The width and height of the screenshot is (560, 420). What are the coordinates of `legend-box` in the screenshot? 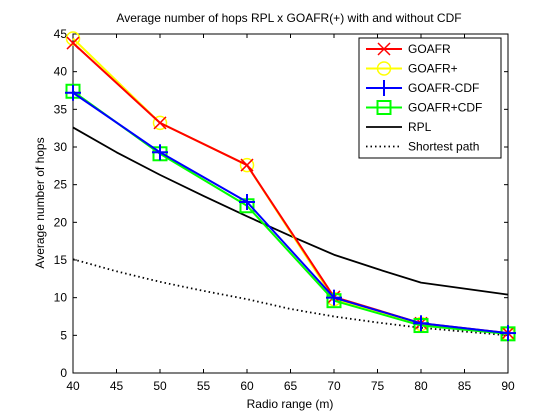 It's located at (430, 98).